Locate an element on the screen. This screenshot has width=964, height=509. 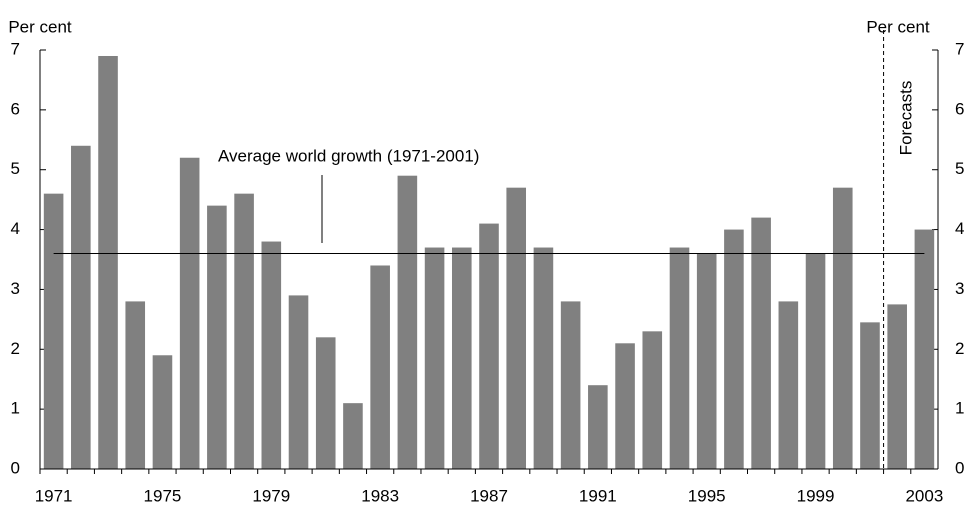
y-tick-label: 2 is located at coordinates (15, 348).